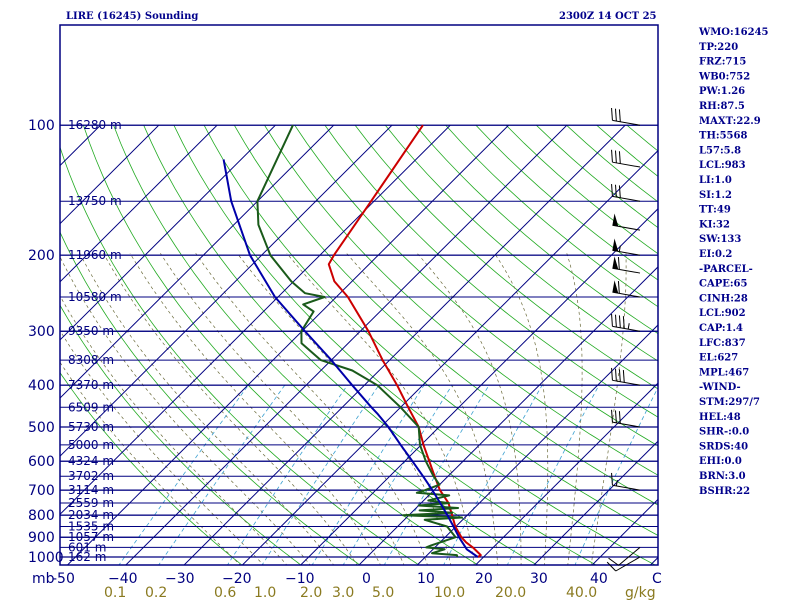  What do you see at coordinates (91, 537) in the screenshot?
I see `height-label: 1057 m` at bounding box center [91, 537].